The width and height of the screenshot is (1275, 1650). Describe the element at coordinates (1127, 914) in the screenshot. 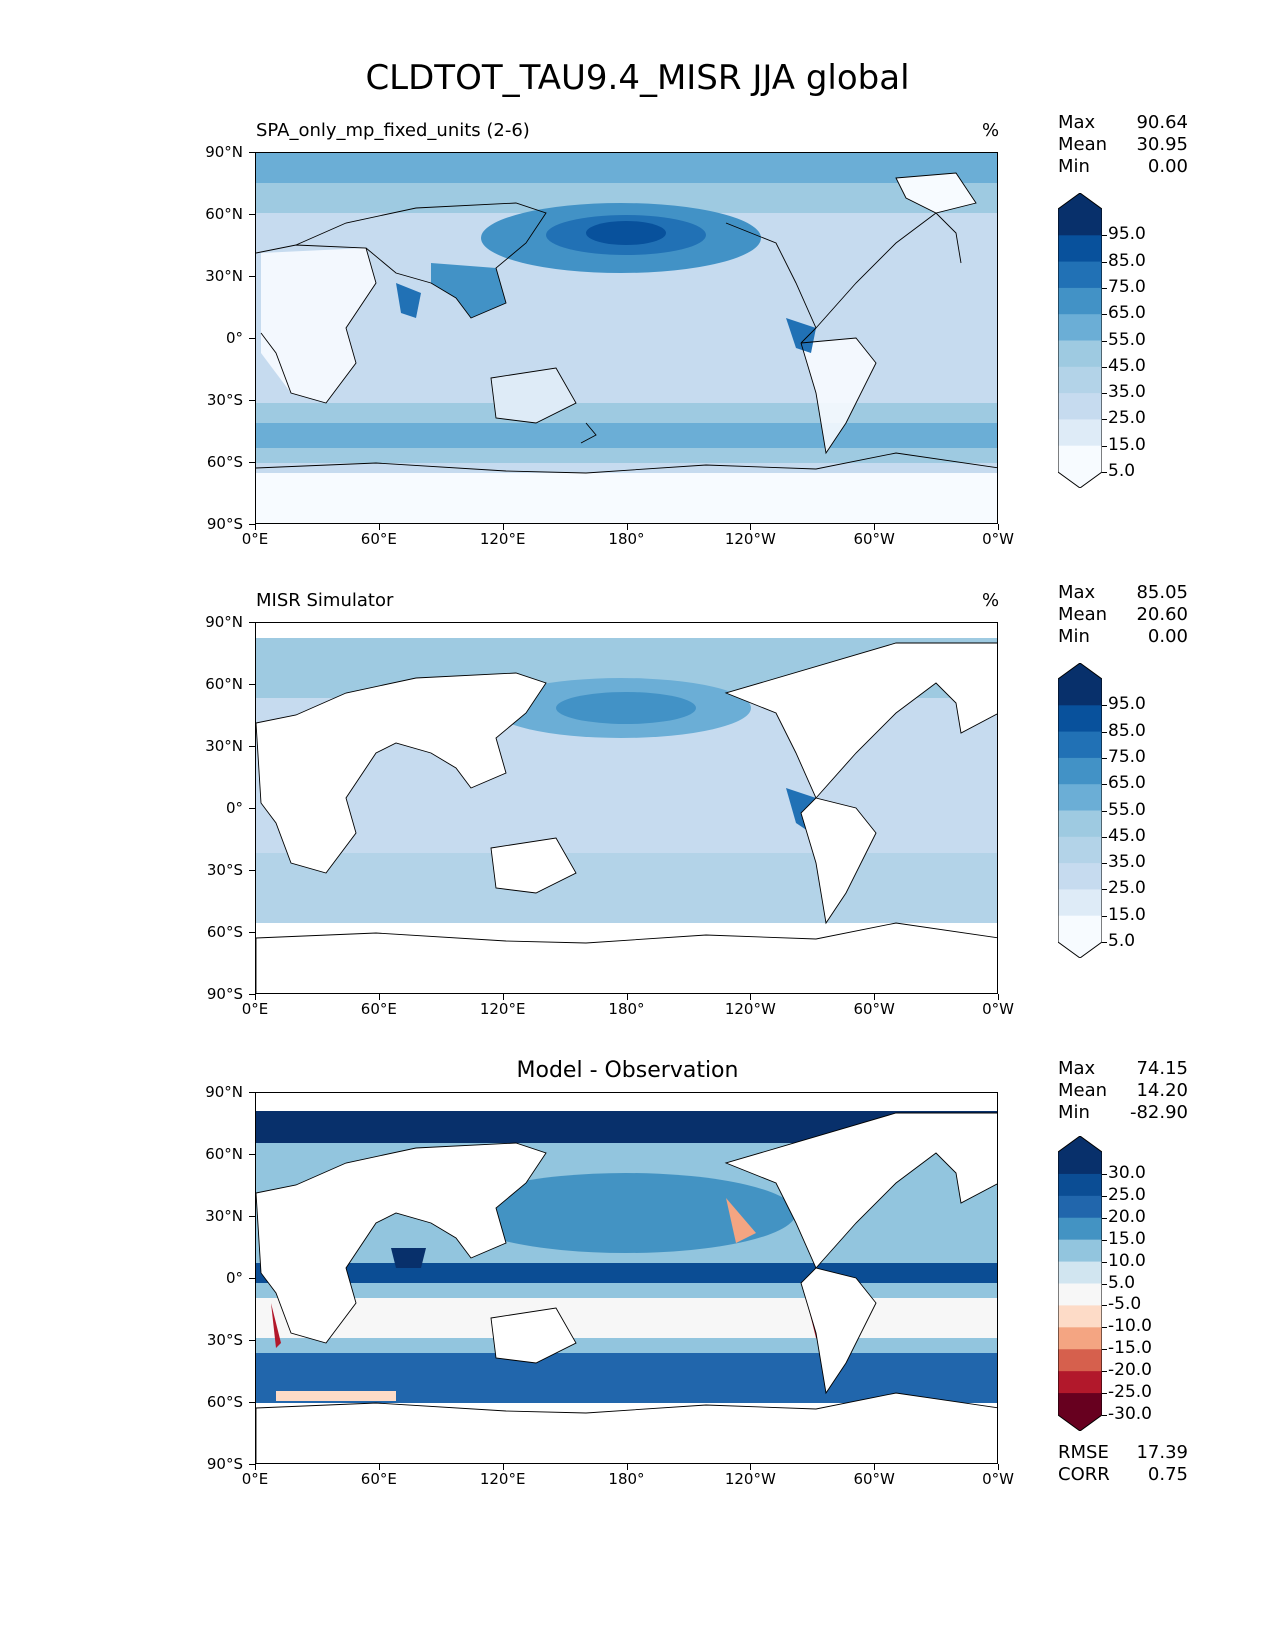

I see `colorbar-tick-label: 15.0` at that location.